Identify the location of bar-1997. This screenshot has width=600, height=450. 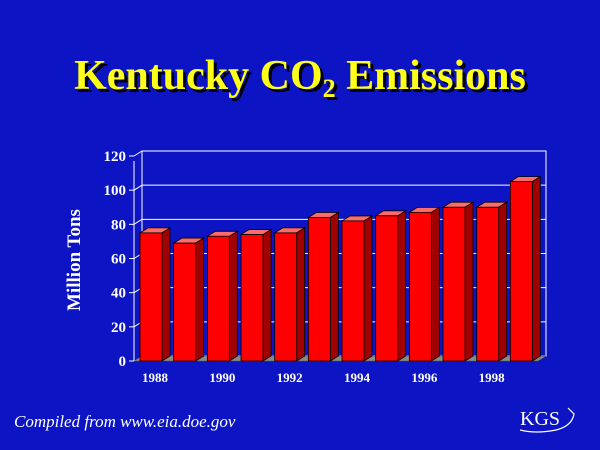
(458, 281).